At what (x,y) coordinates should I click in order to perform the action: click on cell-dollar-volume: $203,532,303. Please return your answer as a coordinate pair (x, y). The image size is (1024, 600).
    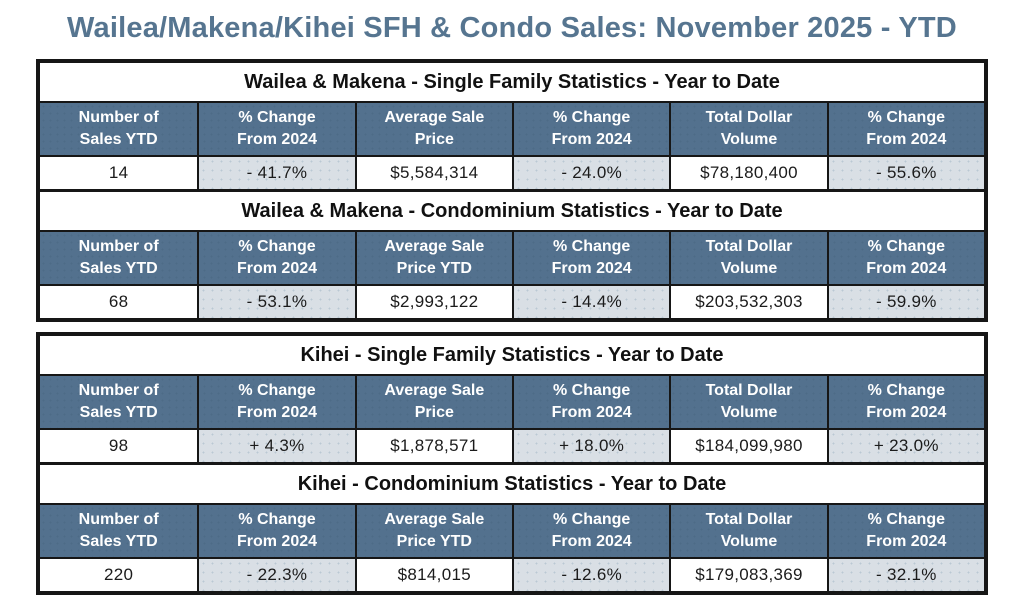
    Looking at the image, I should click on (747, 302).